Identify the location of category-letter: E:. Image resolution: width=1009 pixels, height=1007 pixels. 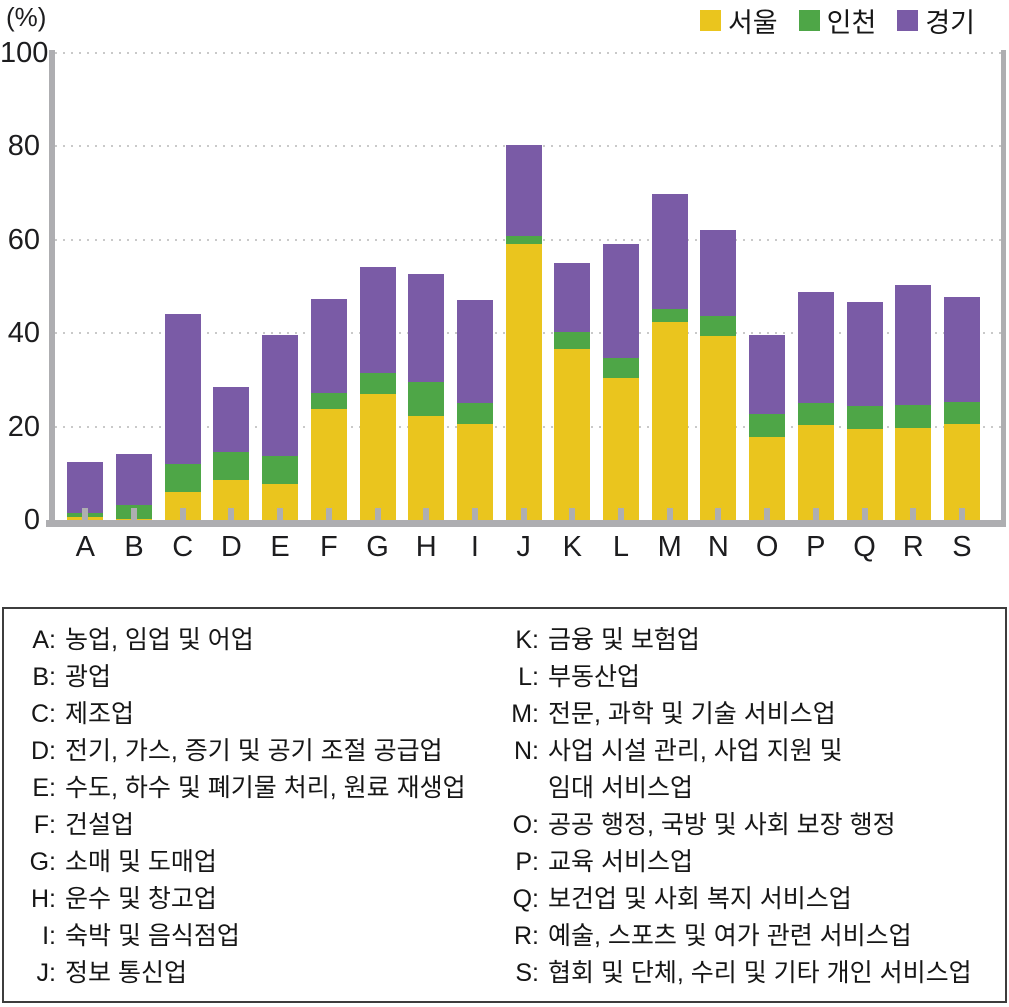
(44, 788).